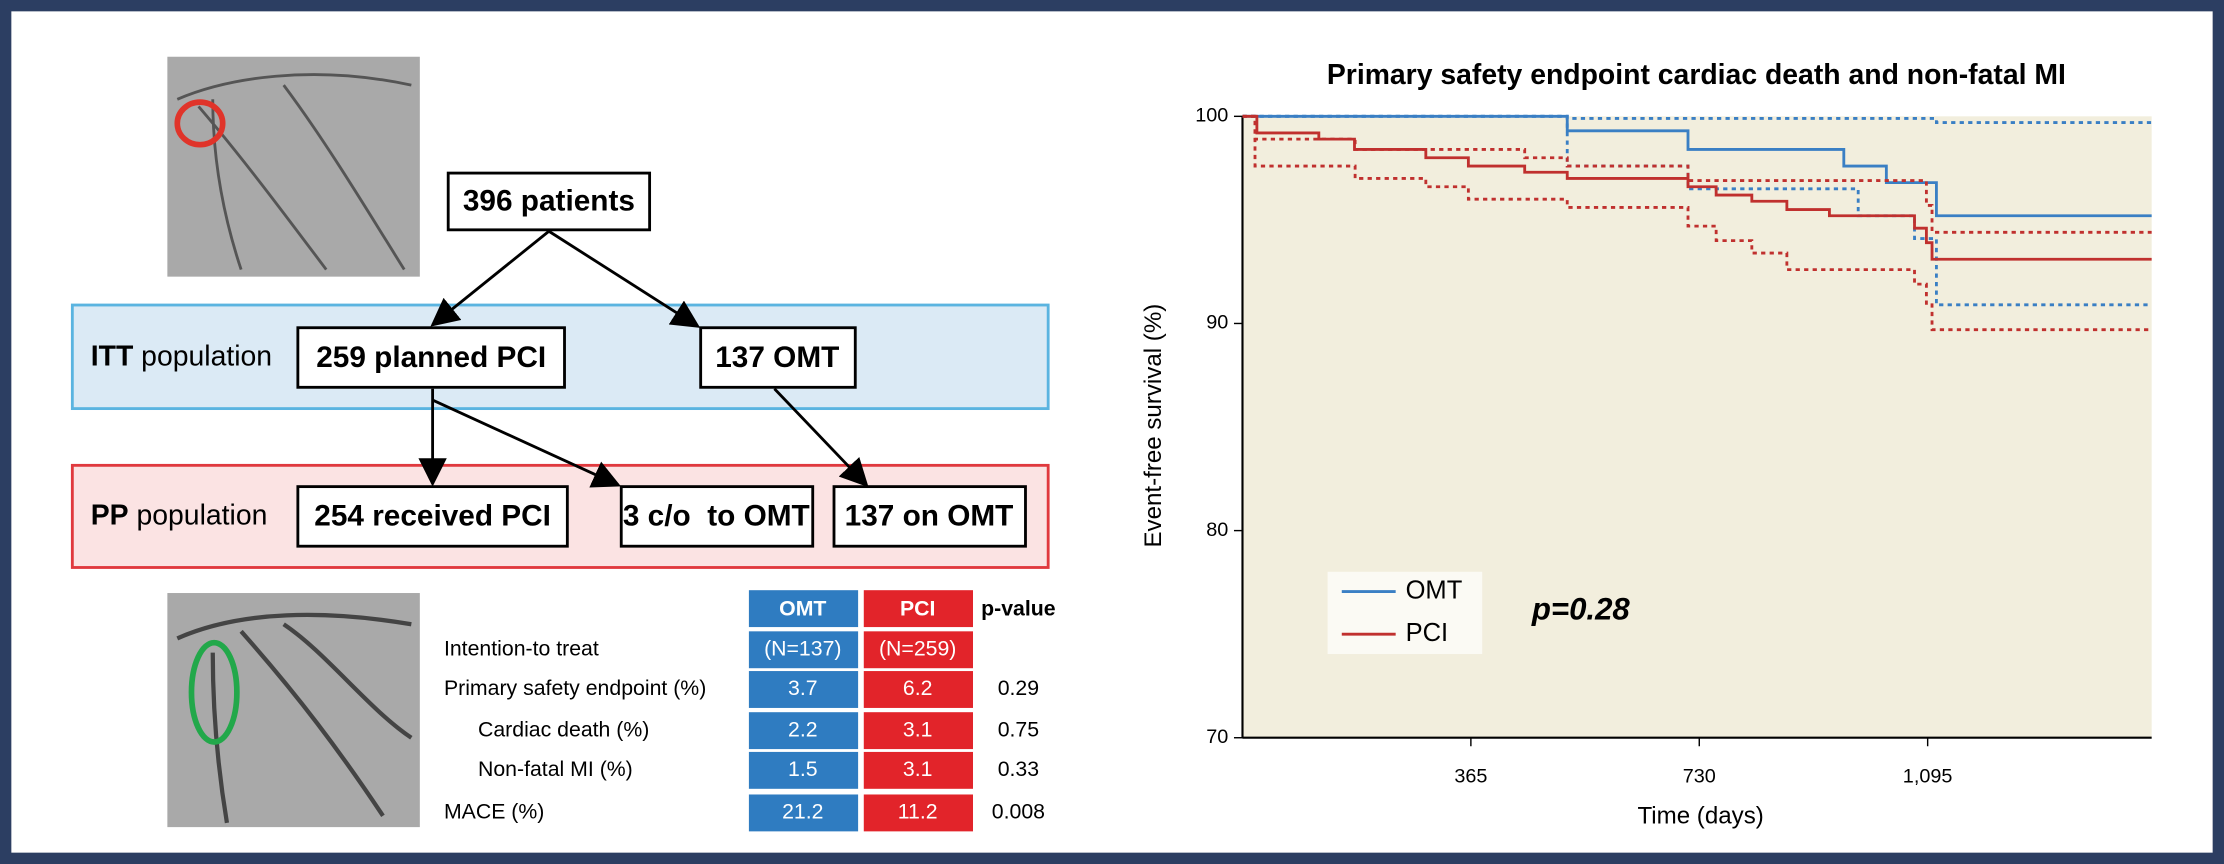 This screenshot has height=864, width=2224. What do you see at coordinates (563, 729) in the screenshot?
I see `row-label: Cardiac death (%)` at bounding box center [563, 729].